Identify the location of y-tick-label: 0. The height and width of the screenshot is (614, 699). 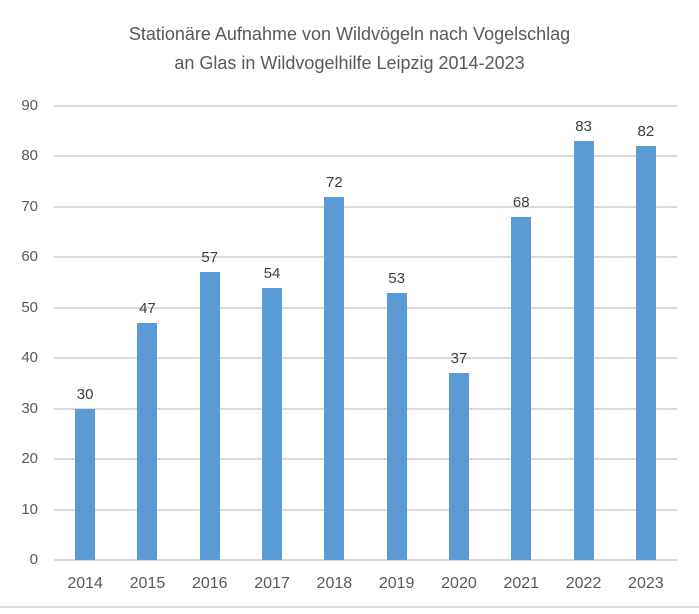
(33, 559).